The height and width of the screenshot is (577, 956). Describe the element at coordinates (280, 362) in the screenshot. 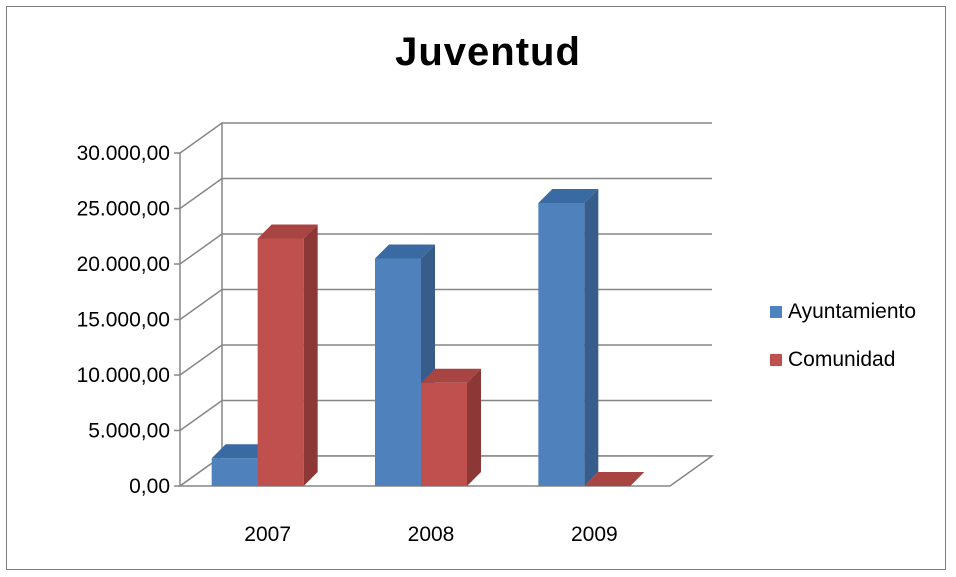

I see `bar-comunidad-2007` at that location.